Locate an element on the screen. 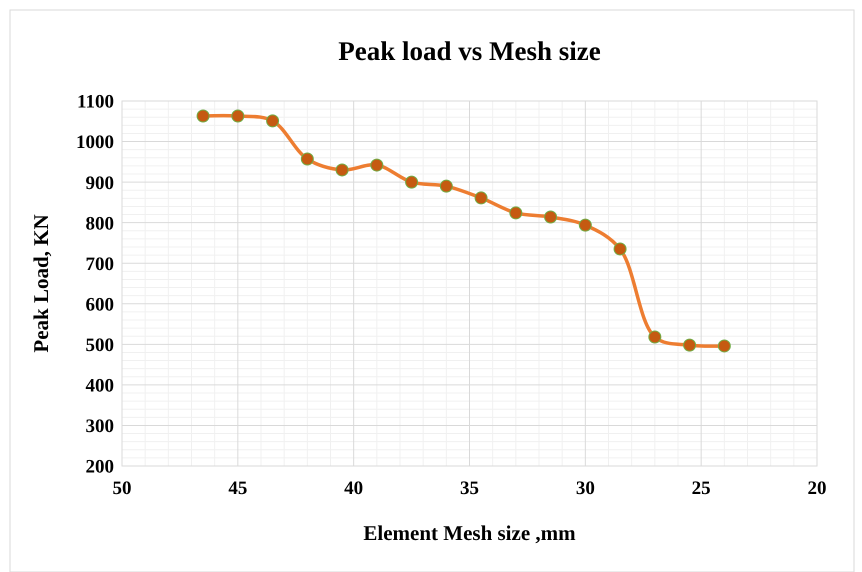 Image resolution: width=862 pixels, height=572 pixels. y-tick-label: 800 is located at coordinates (100, 223).